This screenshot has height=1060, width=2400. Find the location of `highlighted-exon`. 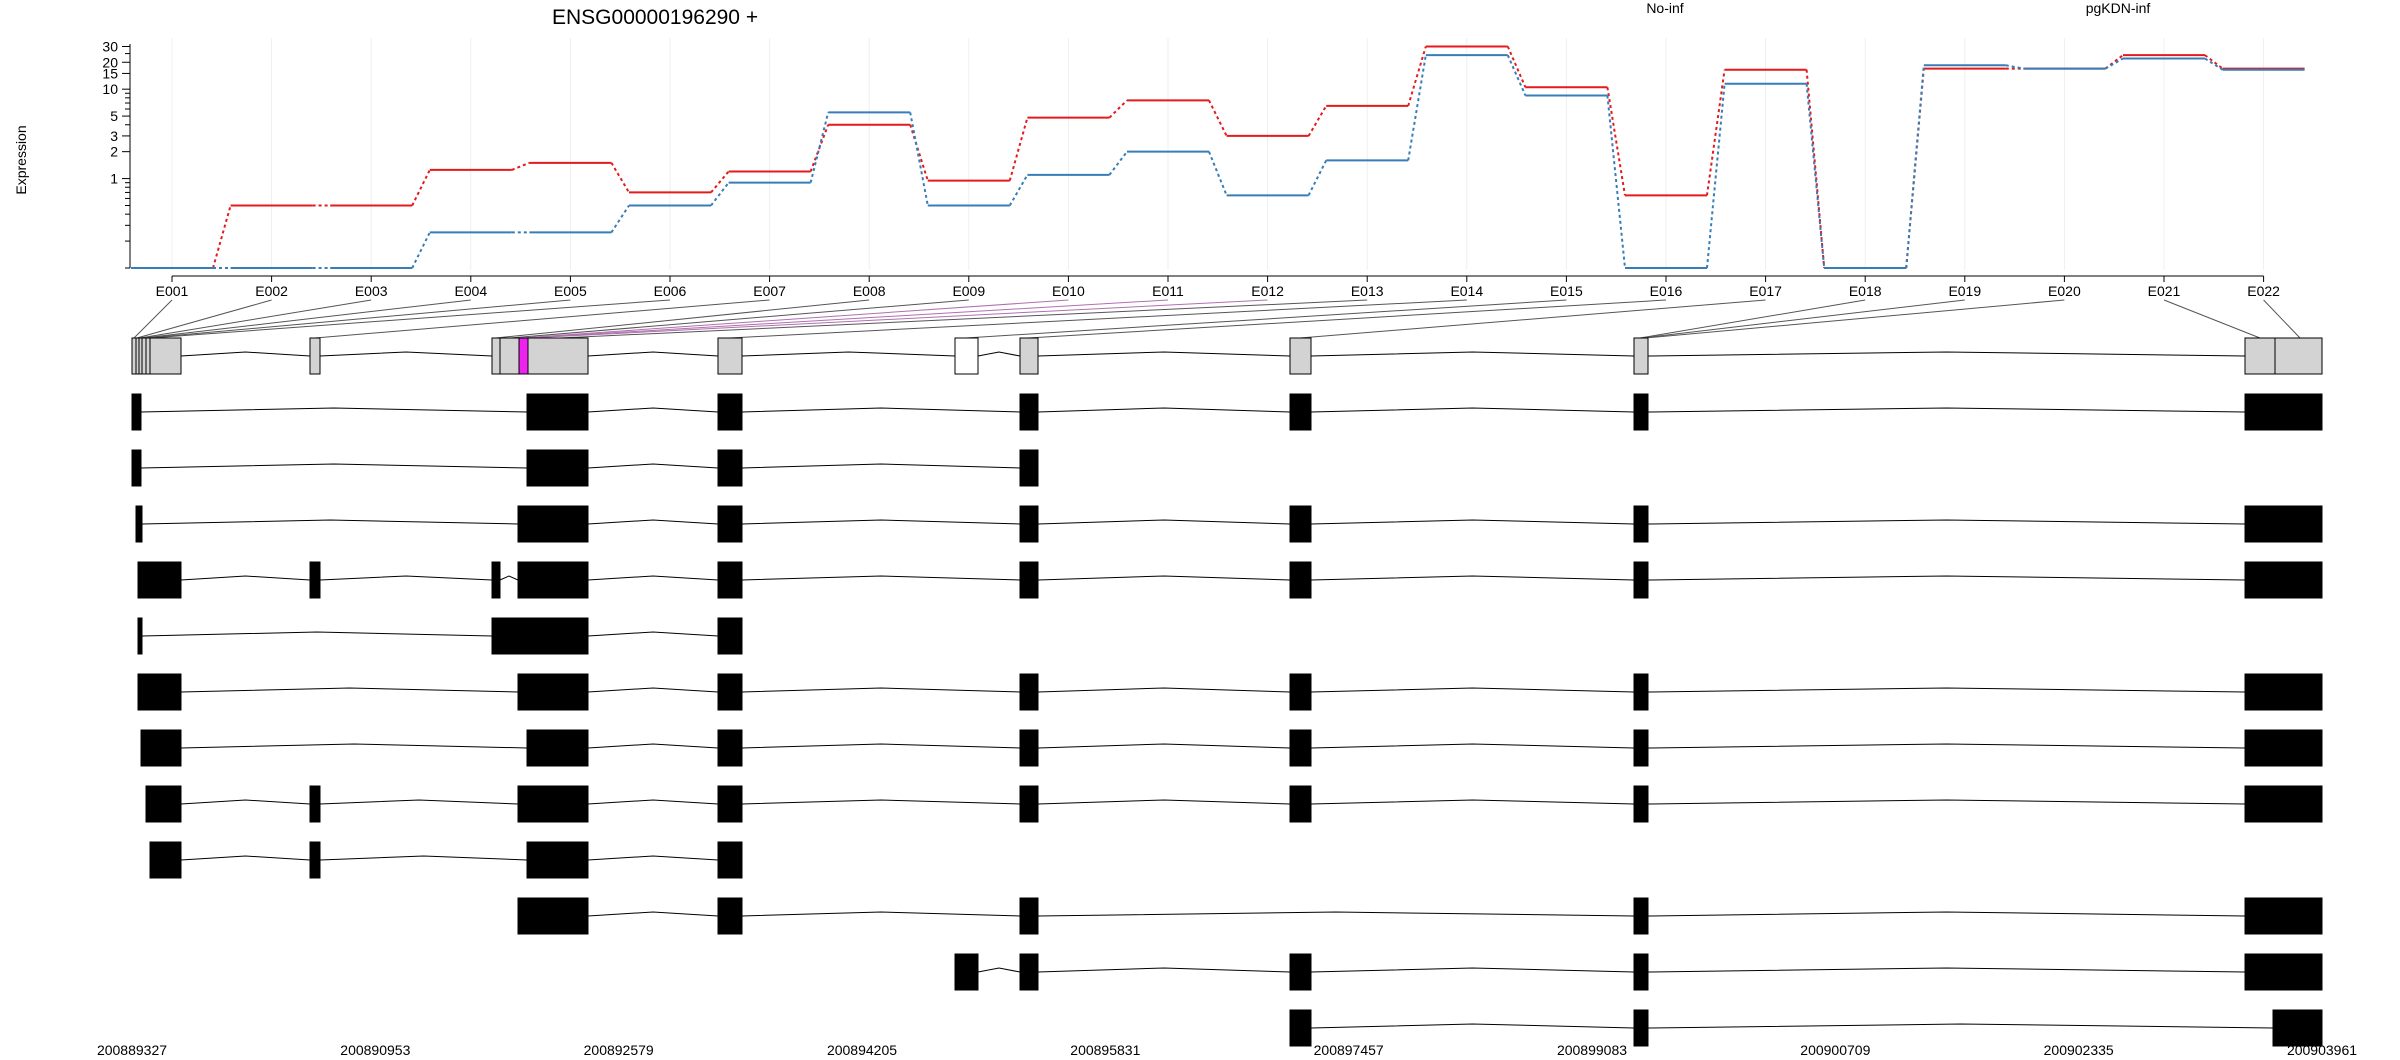

highlighted-exon is located at coordinates (523, 356).